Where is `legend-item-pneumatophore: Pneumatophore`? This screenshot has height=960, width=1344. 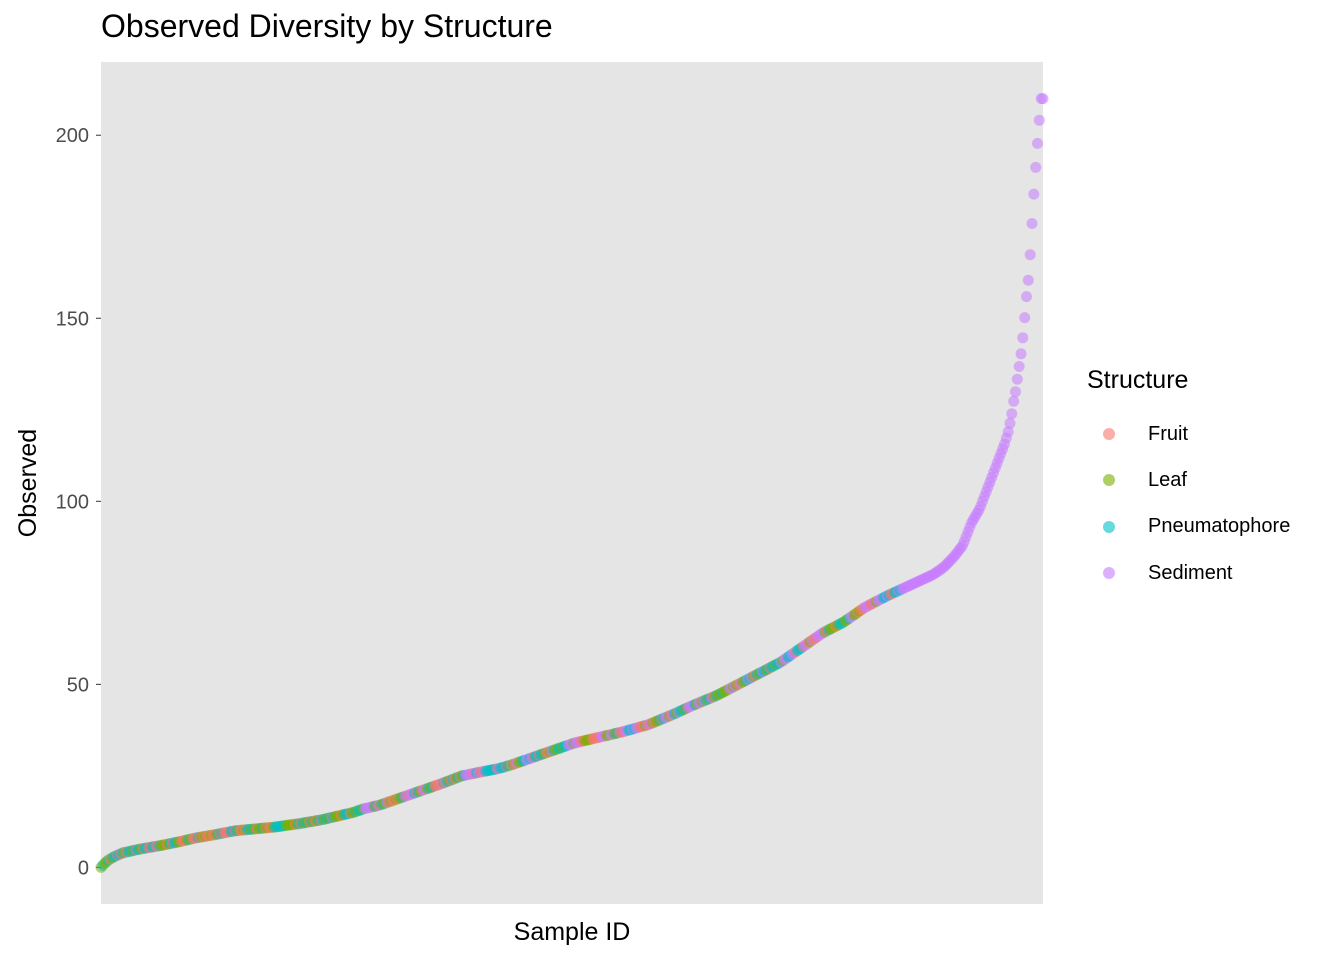 legend-item-pneumatophore: Pneumatophore is located at coordinates (1188, 527).